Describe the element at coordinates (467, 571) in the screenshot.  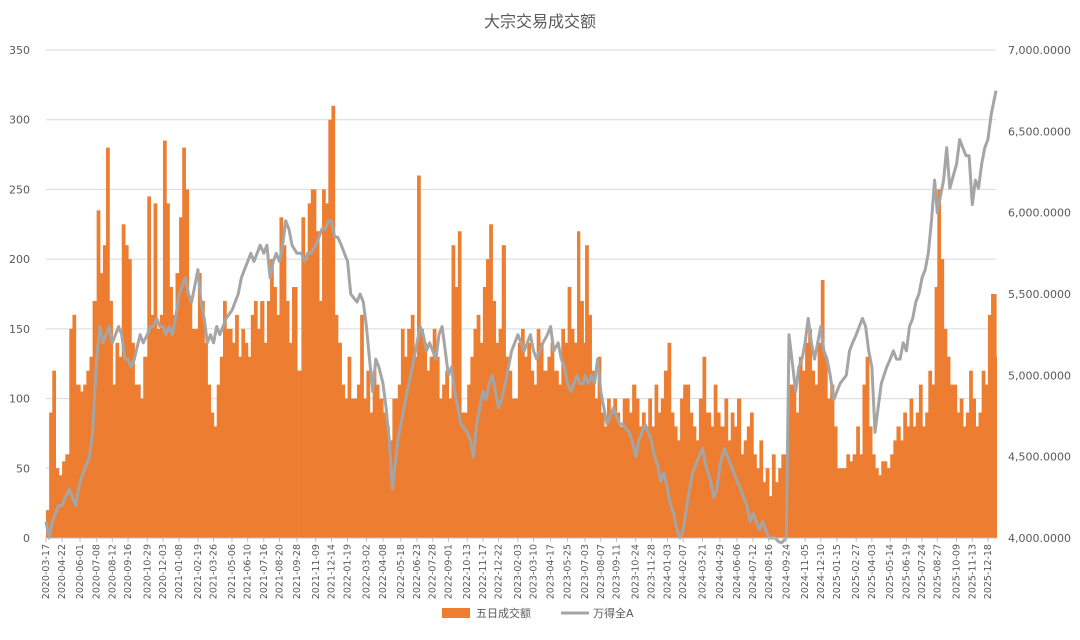
I see `x-tick-label: 2022-10-13` at that location.